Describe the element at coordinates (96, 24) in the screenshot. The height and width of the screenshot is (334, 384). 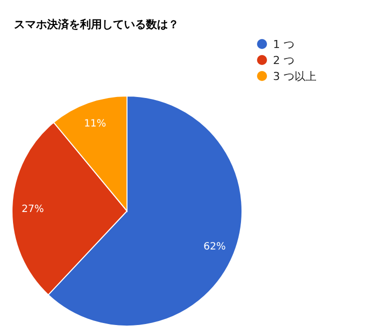
I see `chart-title: スマホ決済を利用している数は？` at that location.